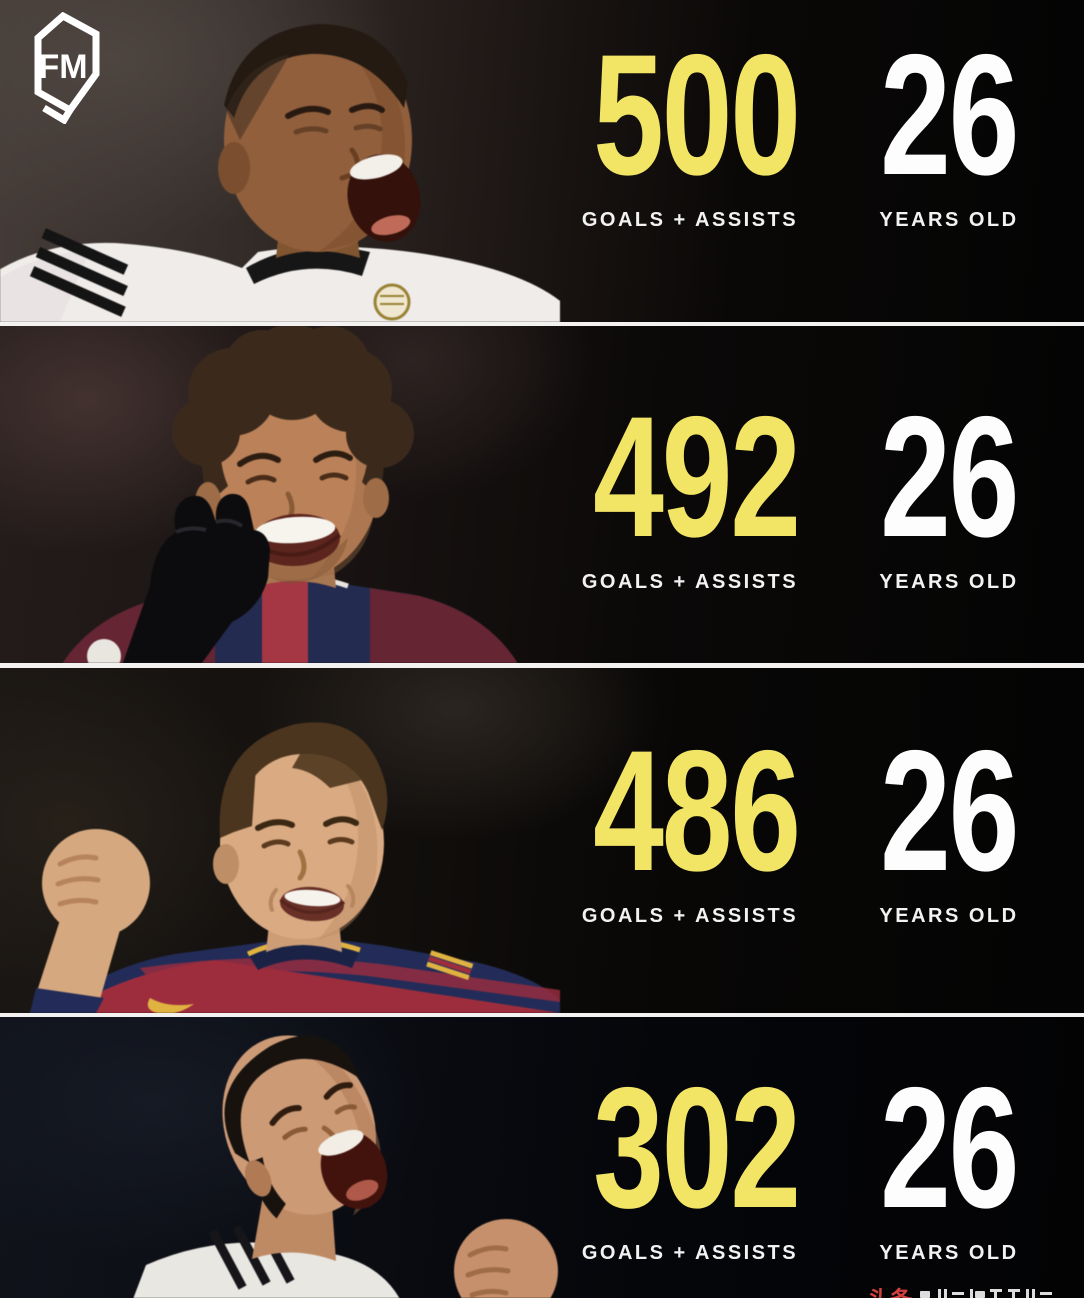 This screenshot has height=1298, width=1084. Describe the element at coordinates (697, 1148) in the screenshot. I see `goals-assists-value: 302` at that location.